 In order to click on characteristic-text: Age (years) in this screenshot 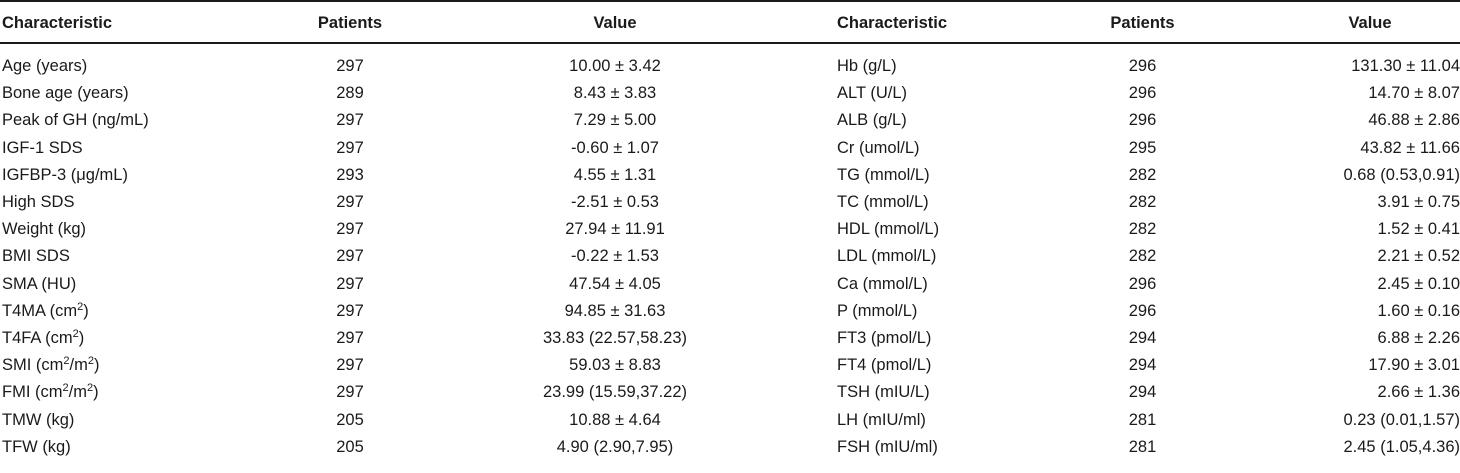, I will do `click(45, 66)`.